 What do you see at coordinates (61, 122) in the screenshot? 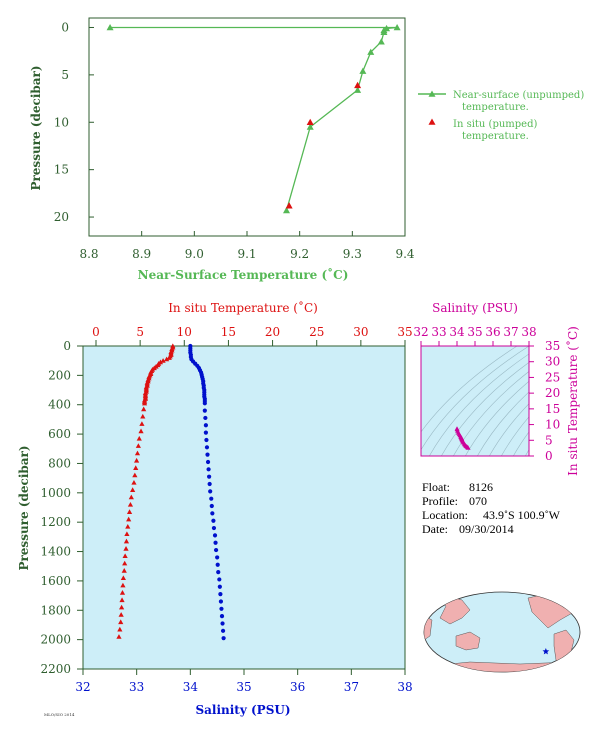
I see `near-surface-y-tick-label: 10` at bounding box center [61, 122].